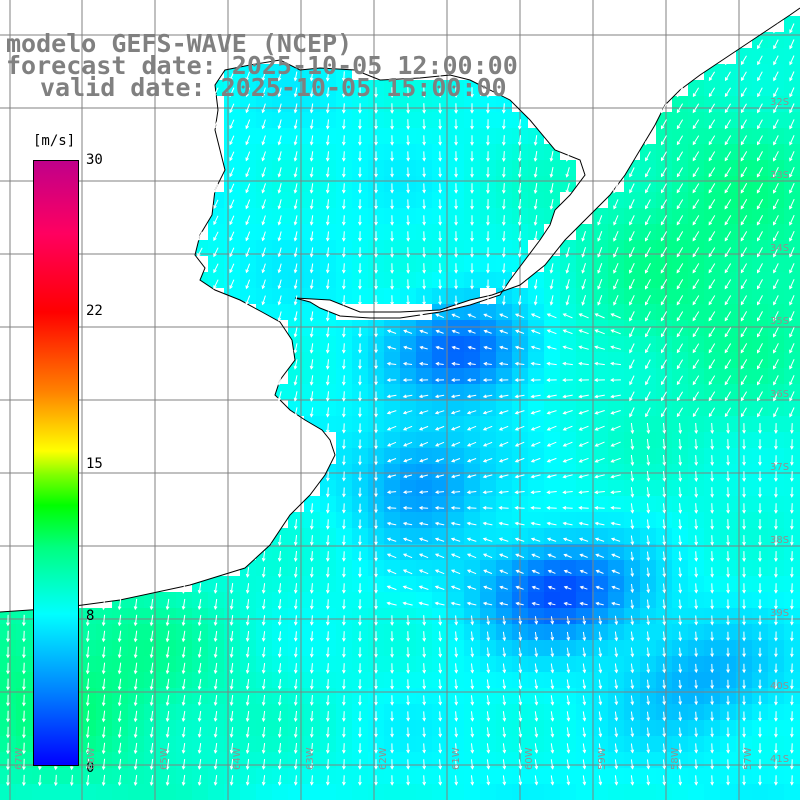 This screenshot has width=800, height=800. What do you see at coordinates (179, 43) in the screenshot?
I see `title-model: modelo GEFS-WAVE (NCEP)` at bounding box center [179, 43].